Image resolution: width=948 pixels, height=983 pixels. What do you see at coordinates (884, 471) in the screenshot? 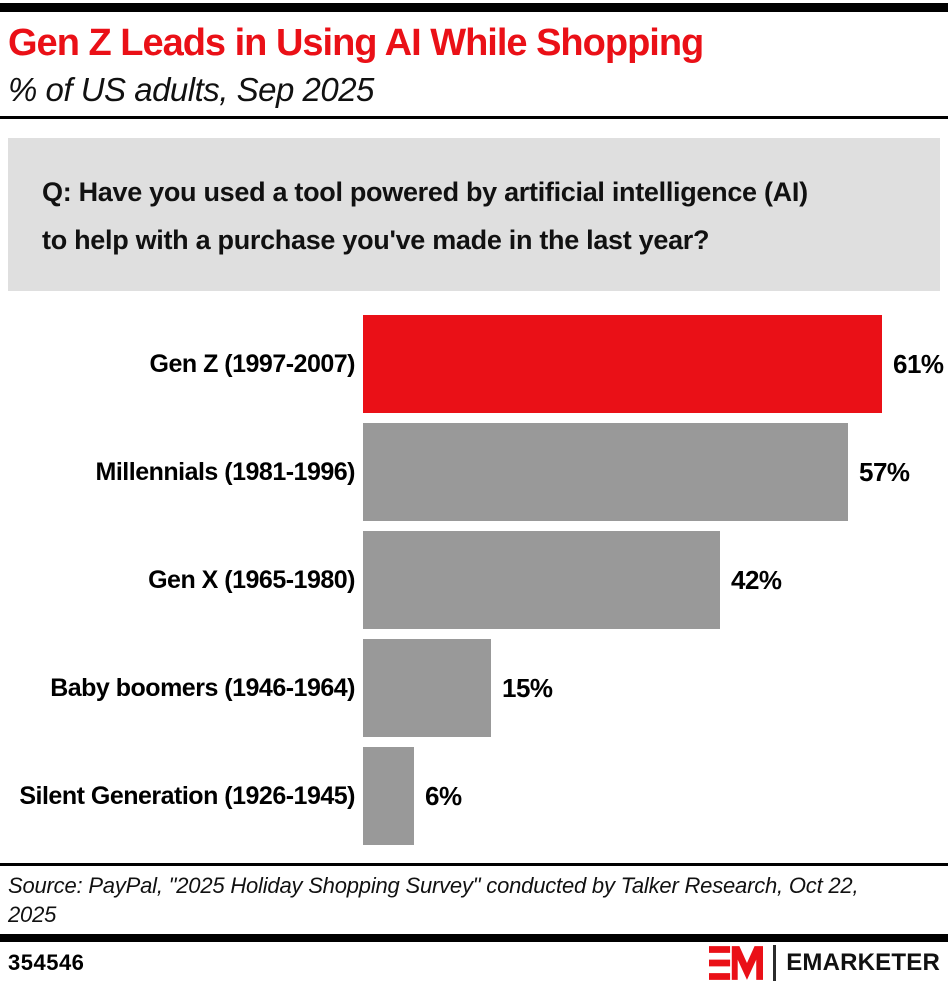
I see `value-label: 57%` at bounding box center [884, 471].